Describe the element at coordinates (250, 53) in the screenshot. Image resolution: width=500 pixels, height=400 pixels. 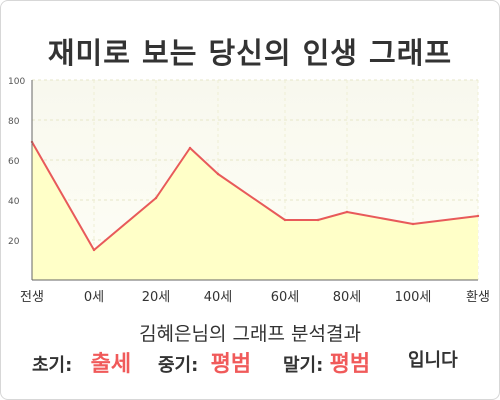
I see `page-title: 재미로 보는 당신의 인생 그래프` at that location.